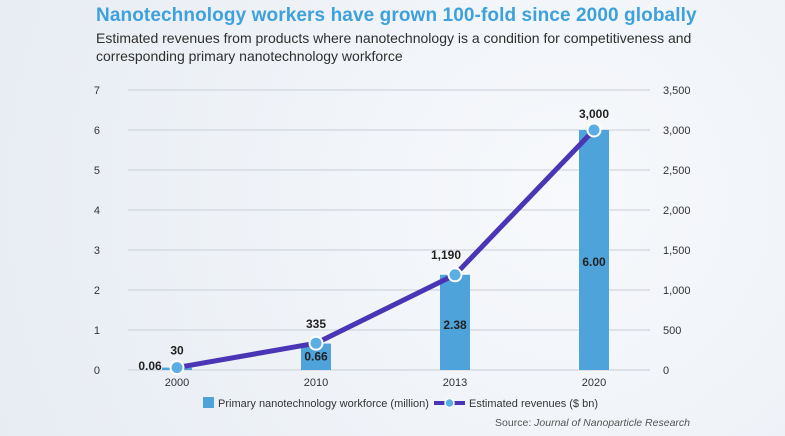 This screenshot has height=436, width=785. What do you see at coordinates (677, 251) in the screenshot?
I see `y-right-tick-label: 1,500` at bounding box center [677, 251].